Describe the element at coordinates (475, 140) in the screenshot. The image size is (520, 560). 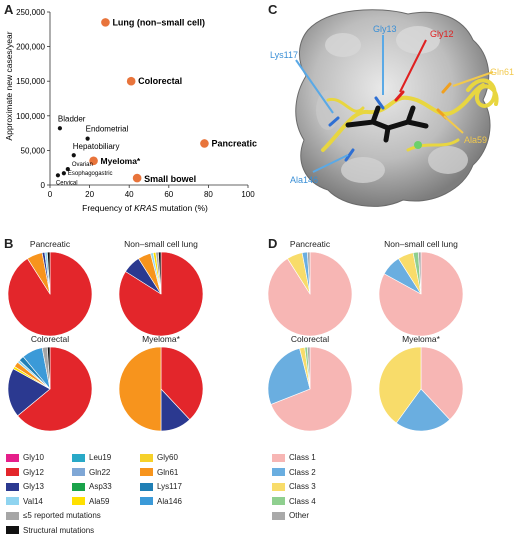
I see `label-ala59: Ala59` at that location.